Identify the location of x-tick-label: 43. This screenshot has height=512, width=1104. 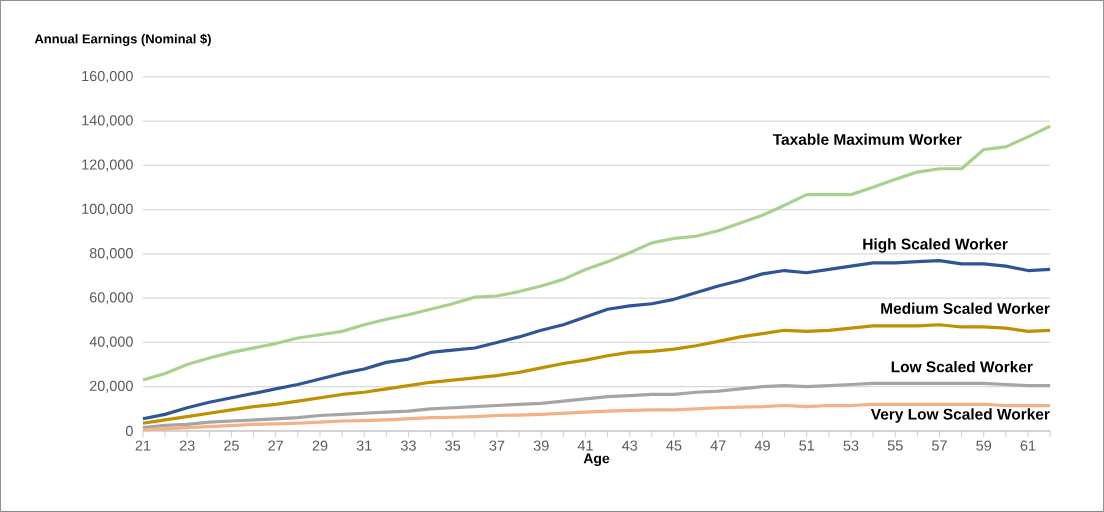
(630, 445).